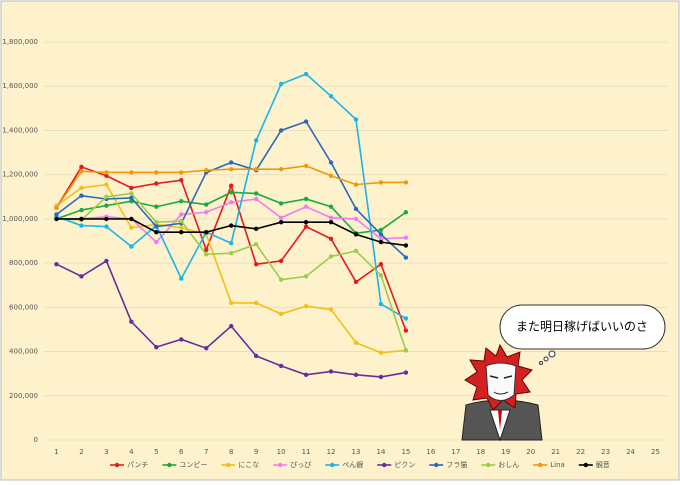  What do you see at coordinates (404, 465) in the screenshot?
I see `legend-label: ピクン` at bounding box center [404, 465].